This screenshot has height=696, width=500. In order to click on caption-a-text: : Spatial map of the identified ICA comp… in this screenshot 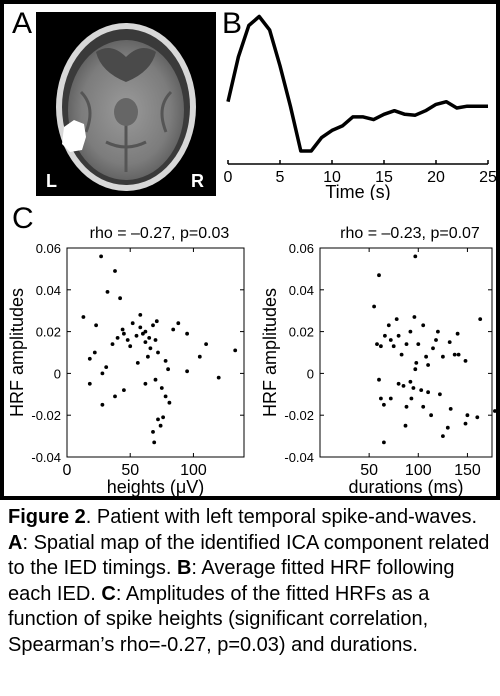, I will do `click(249, 555)`.